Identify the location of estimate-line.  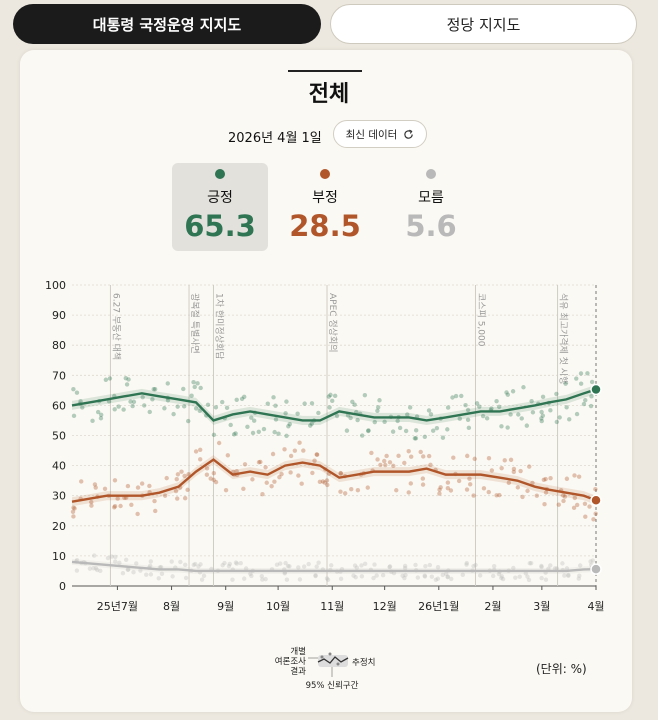
(334, 405).